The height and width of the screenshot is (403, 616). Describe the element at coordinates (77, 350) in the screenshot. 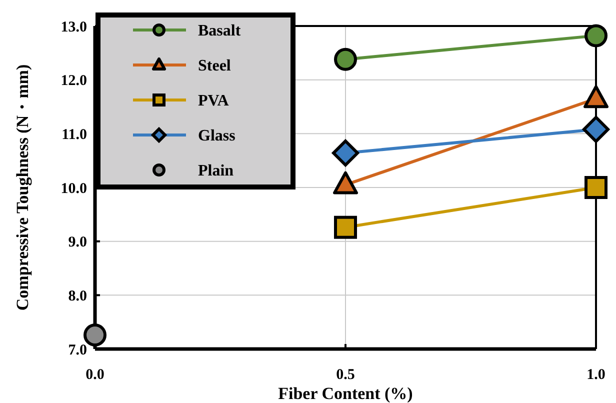

I see `y-tick-label: 7.0` at that location.